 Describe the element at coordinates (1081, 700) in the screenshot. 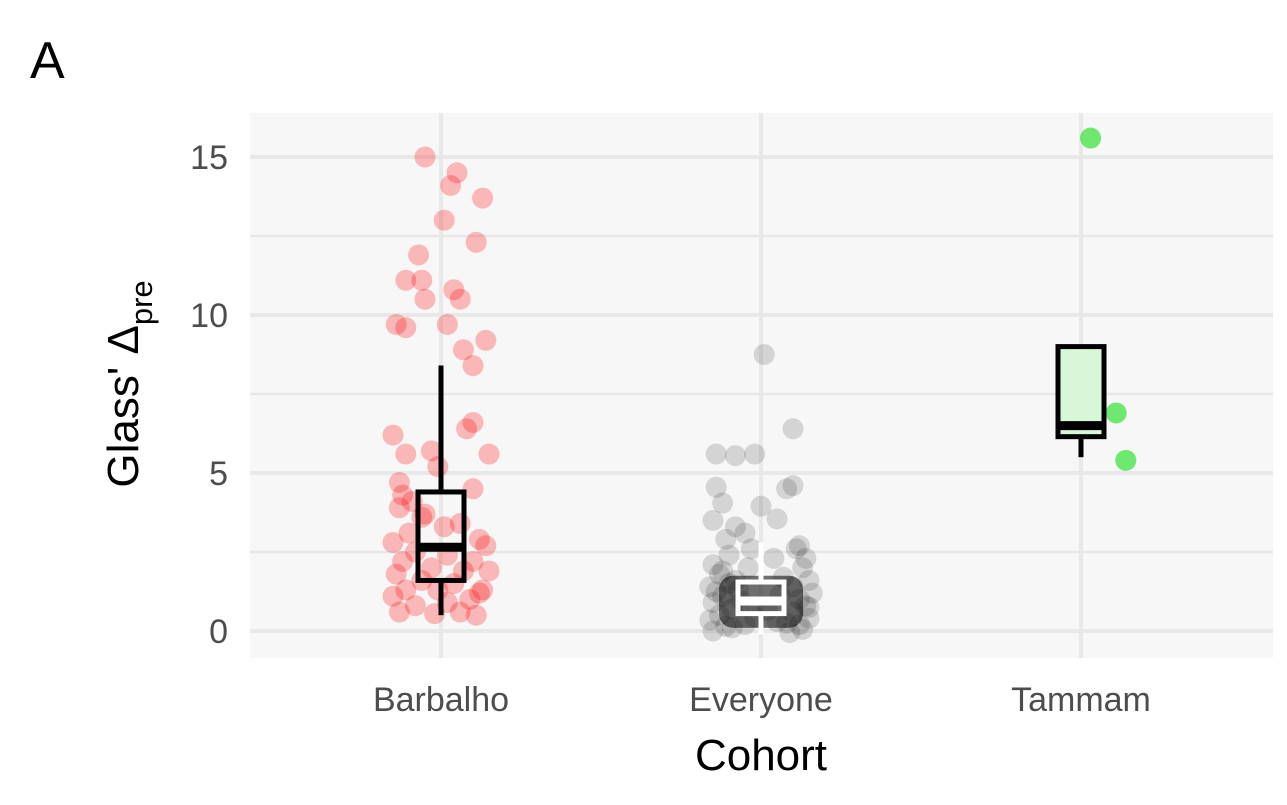

I see `x-tick-label-tammam: Tammam` at that location.